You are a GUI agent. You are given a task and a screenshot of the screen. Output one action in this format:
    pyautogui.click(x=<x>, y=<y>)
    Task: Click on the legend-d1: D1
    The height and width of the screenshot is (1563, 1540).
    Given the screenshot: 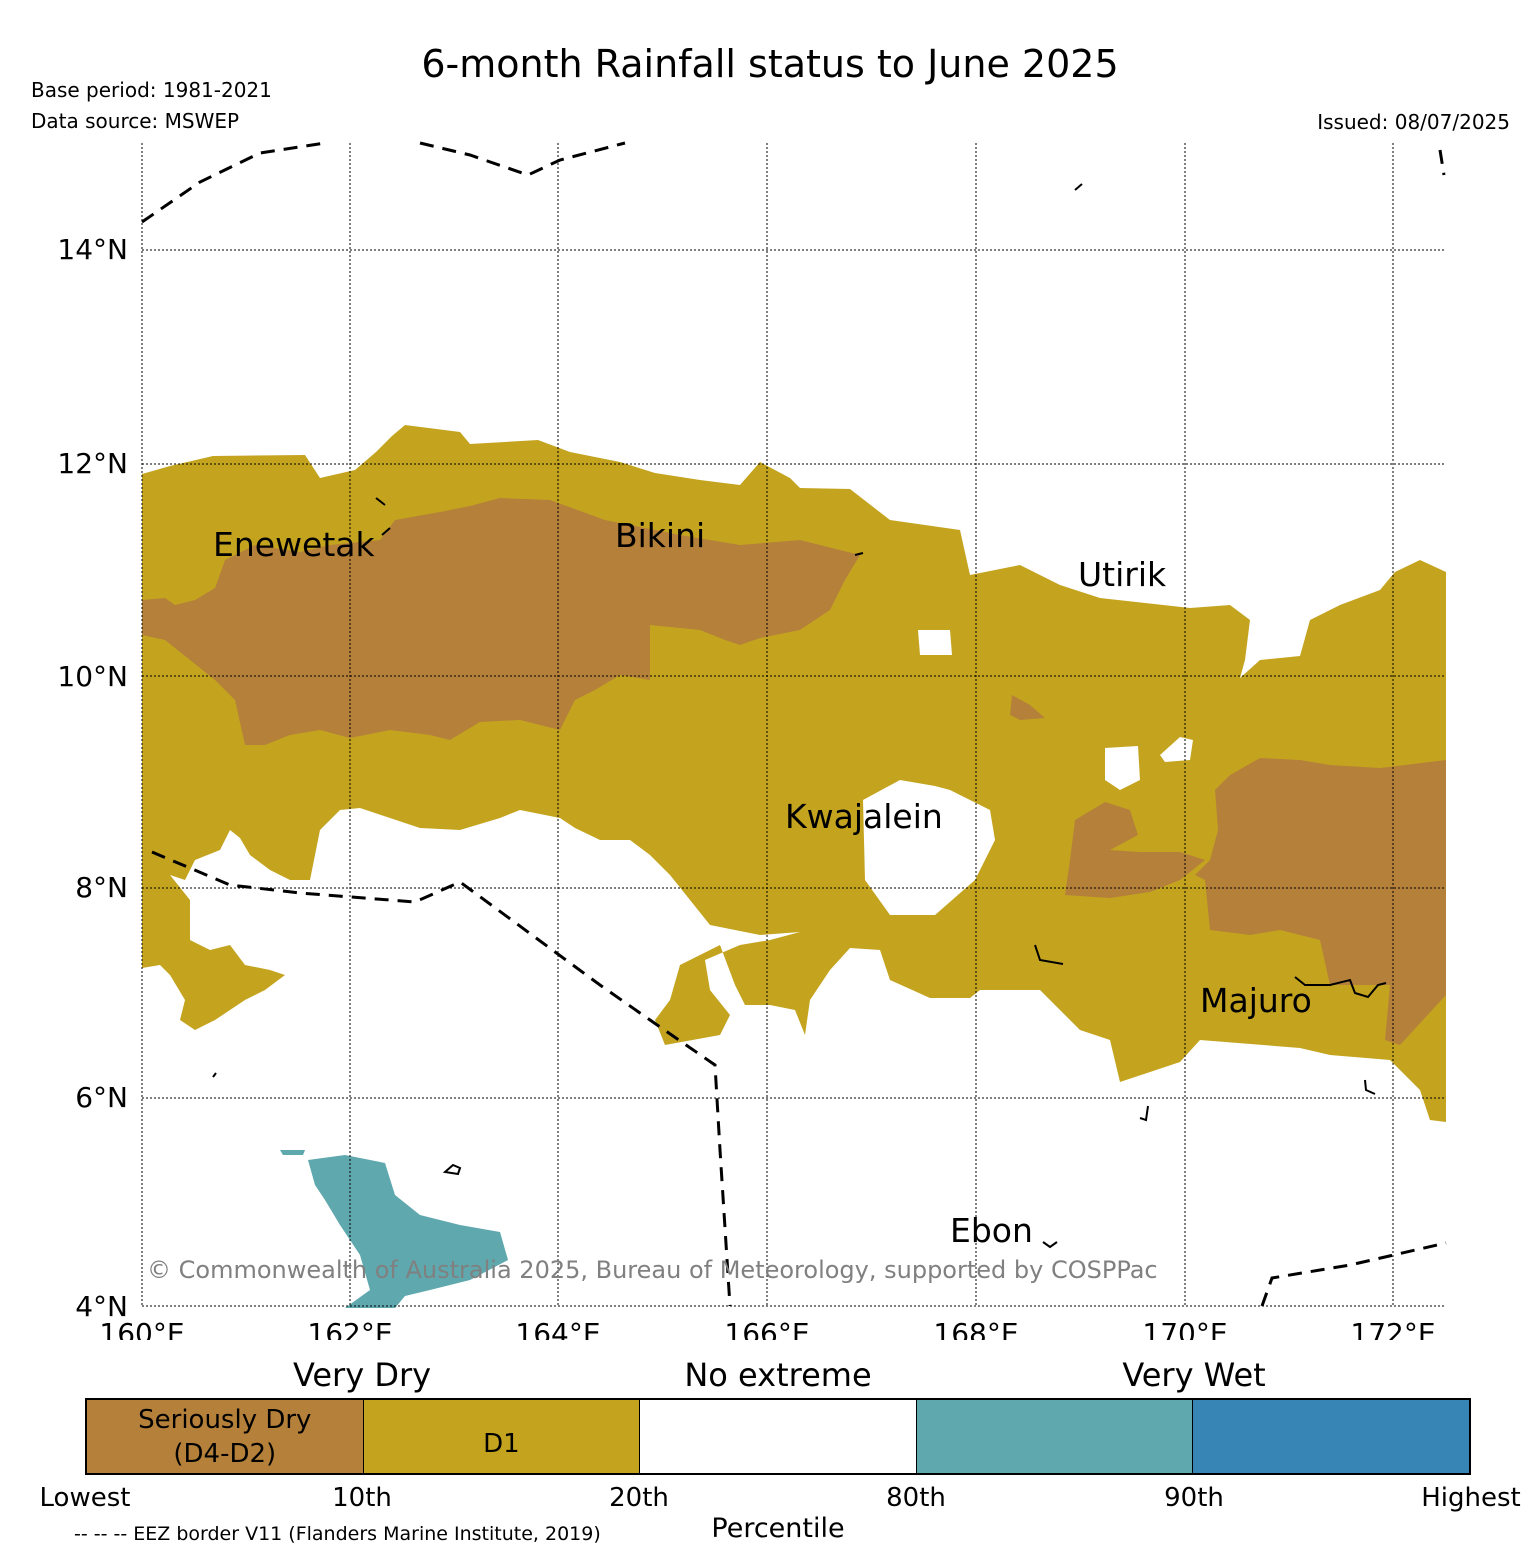 What is the action you would take?
    pyautogui.click(x=502, y=1436)
    